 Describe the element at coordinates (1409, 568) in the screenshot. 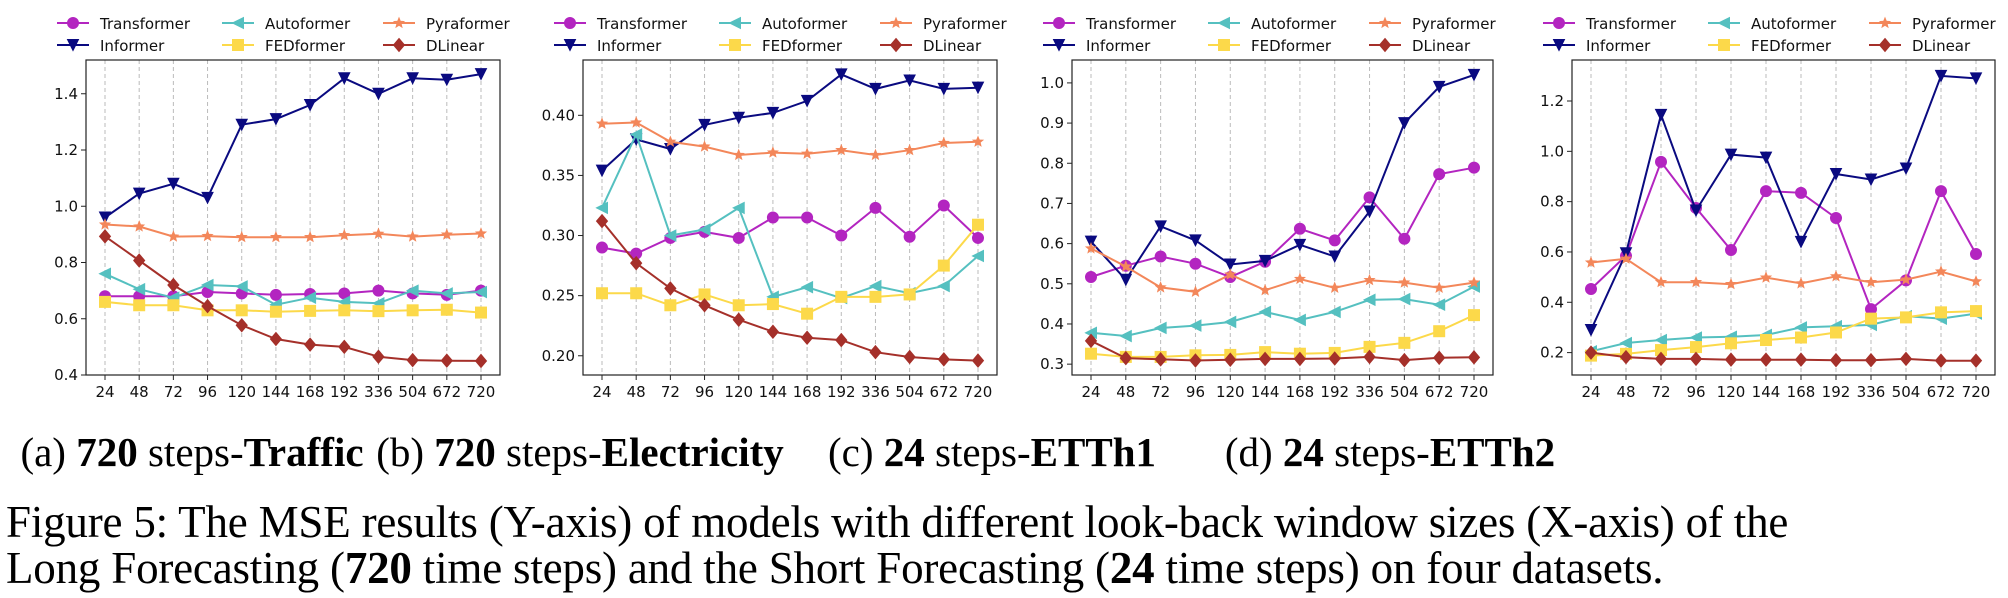

I see `caption-text: time steps) on four datasets.` at that location.